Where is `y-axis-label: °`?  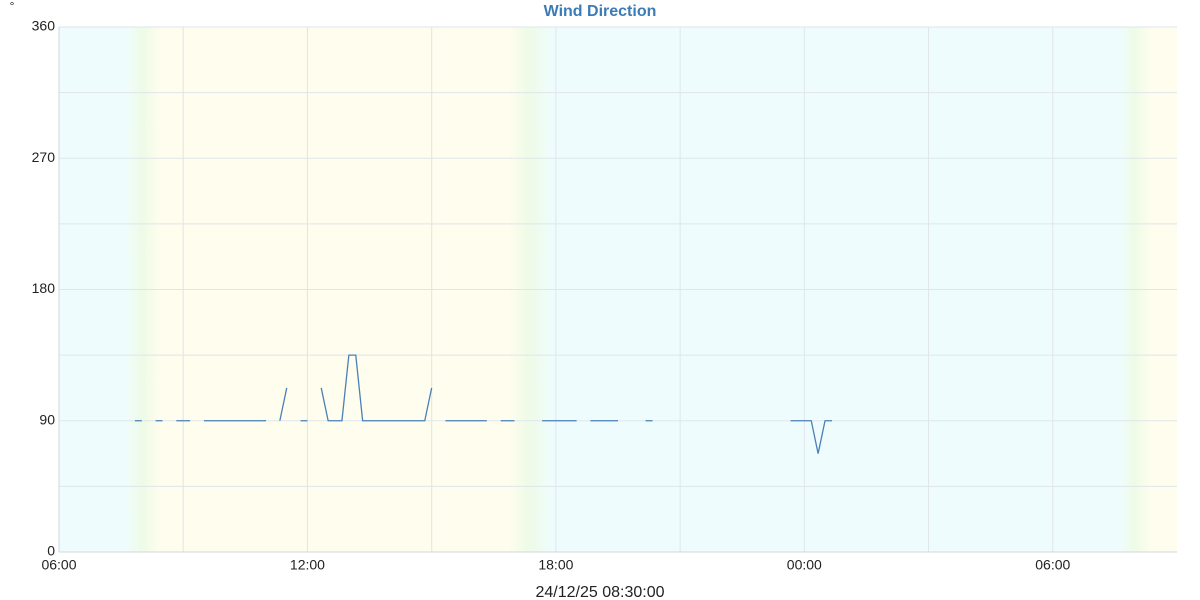 y-axis-label: ° is located at coordinates (12, 6).